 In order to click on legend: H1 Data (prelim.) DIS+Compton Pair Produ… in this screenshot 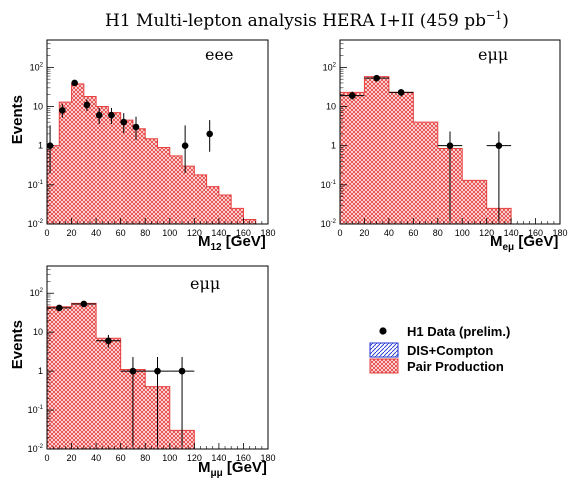, I will do `click(439, 349)`.